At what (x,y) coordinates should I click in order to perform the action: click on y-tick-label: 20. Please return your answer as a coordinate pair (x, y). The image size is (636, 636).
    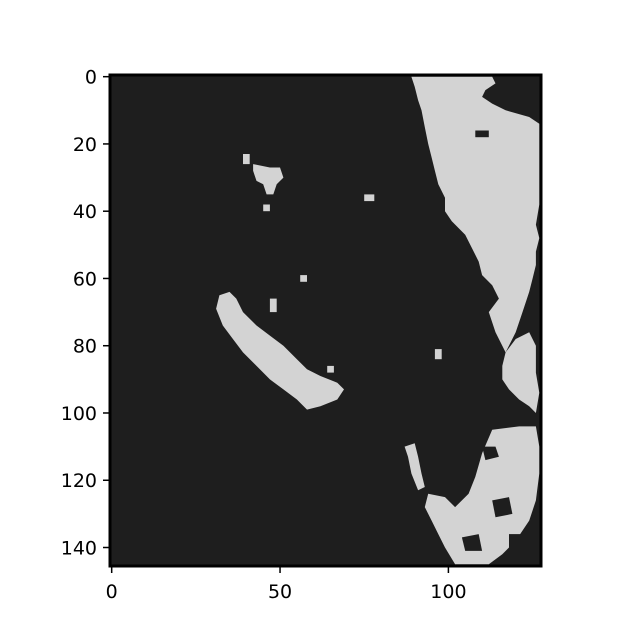
    Looking at the image, I should click on (85, 145).